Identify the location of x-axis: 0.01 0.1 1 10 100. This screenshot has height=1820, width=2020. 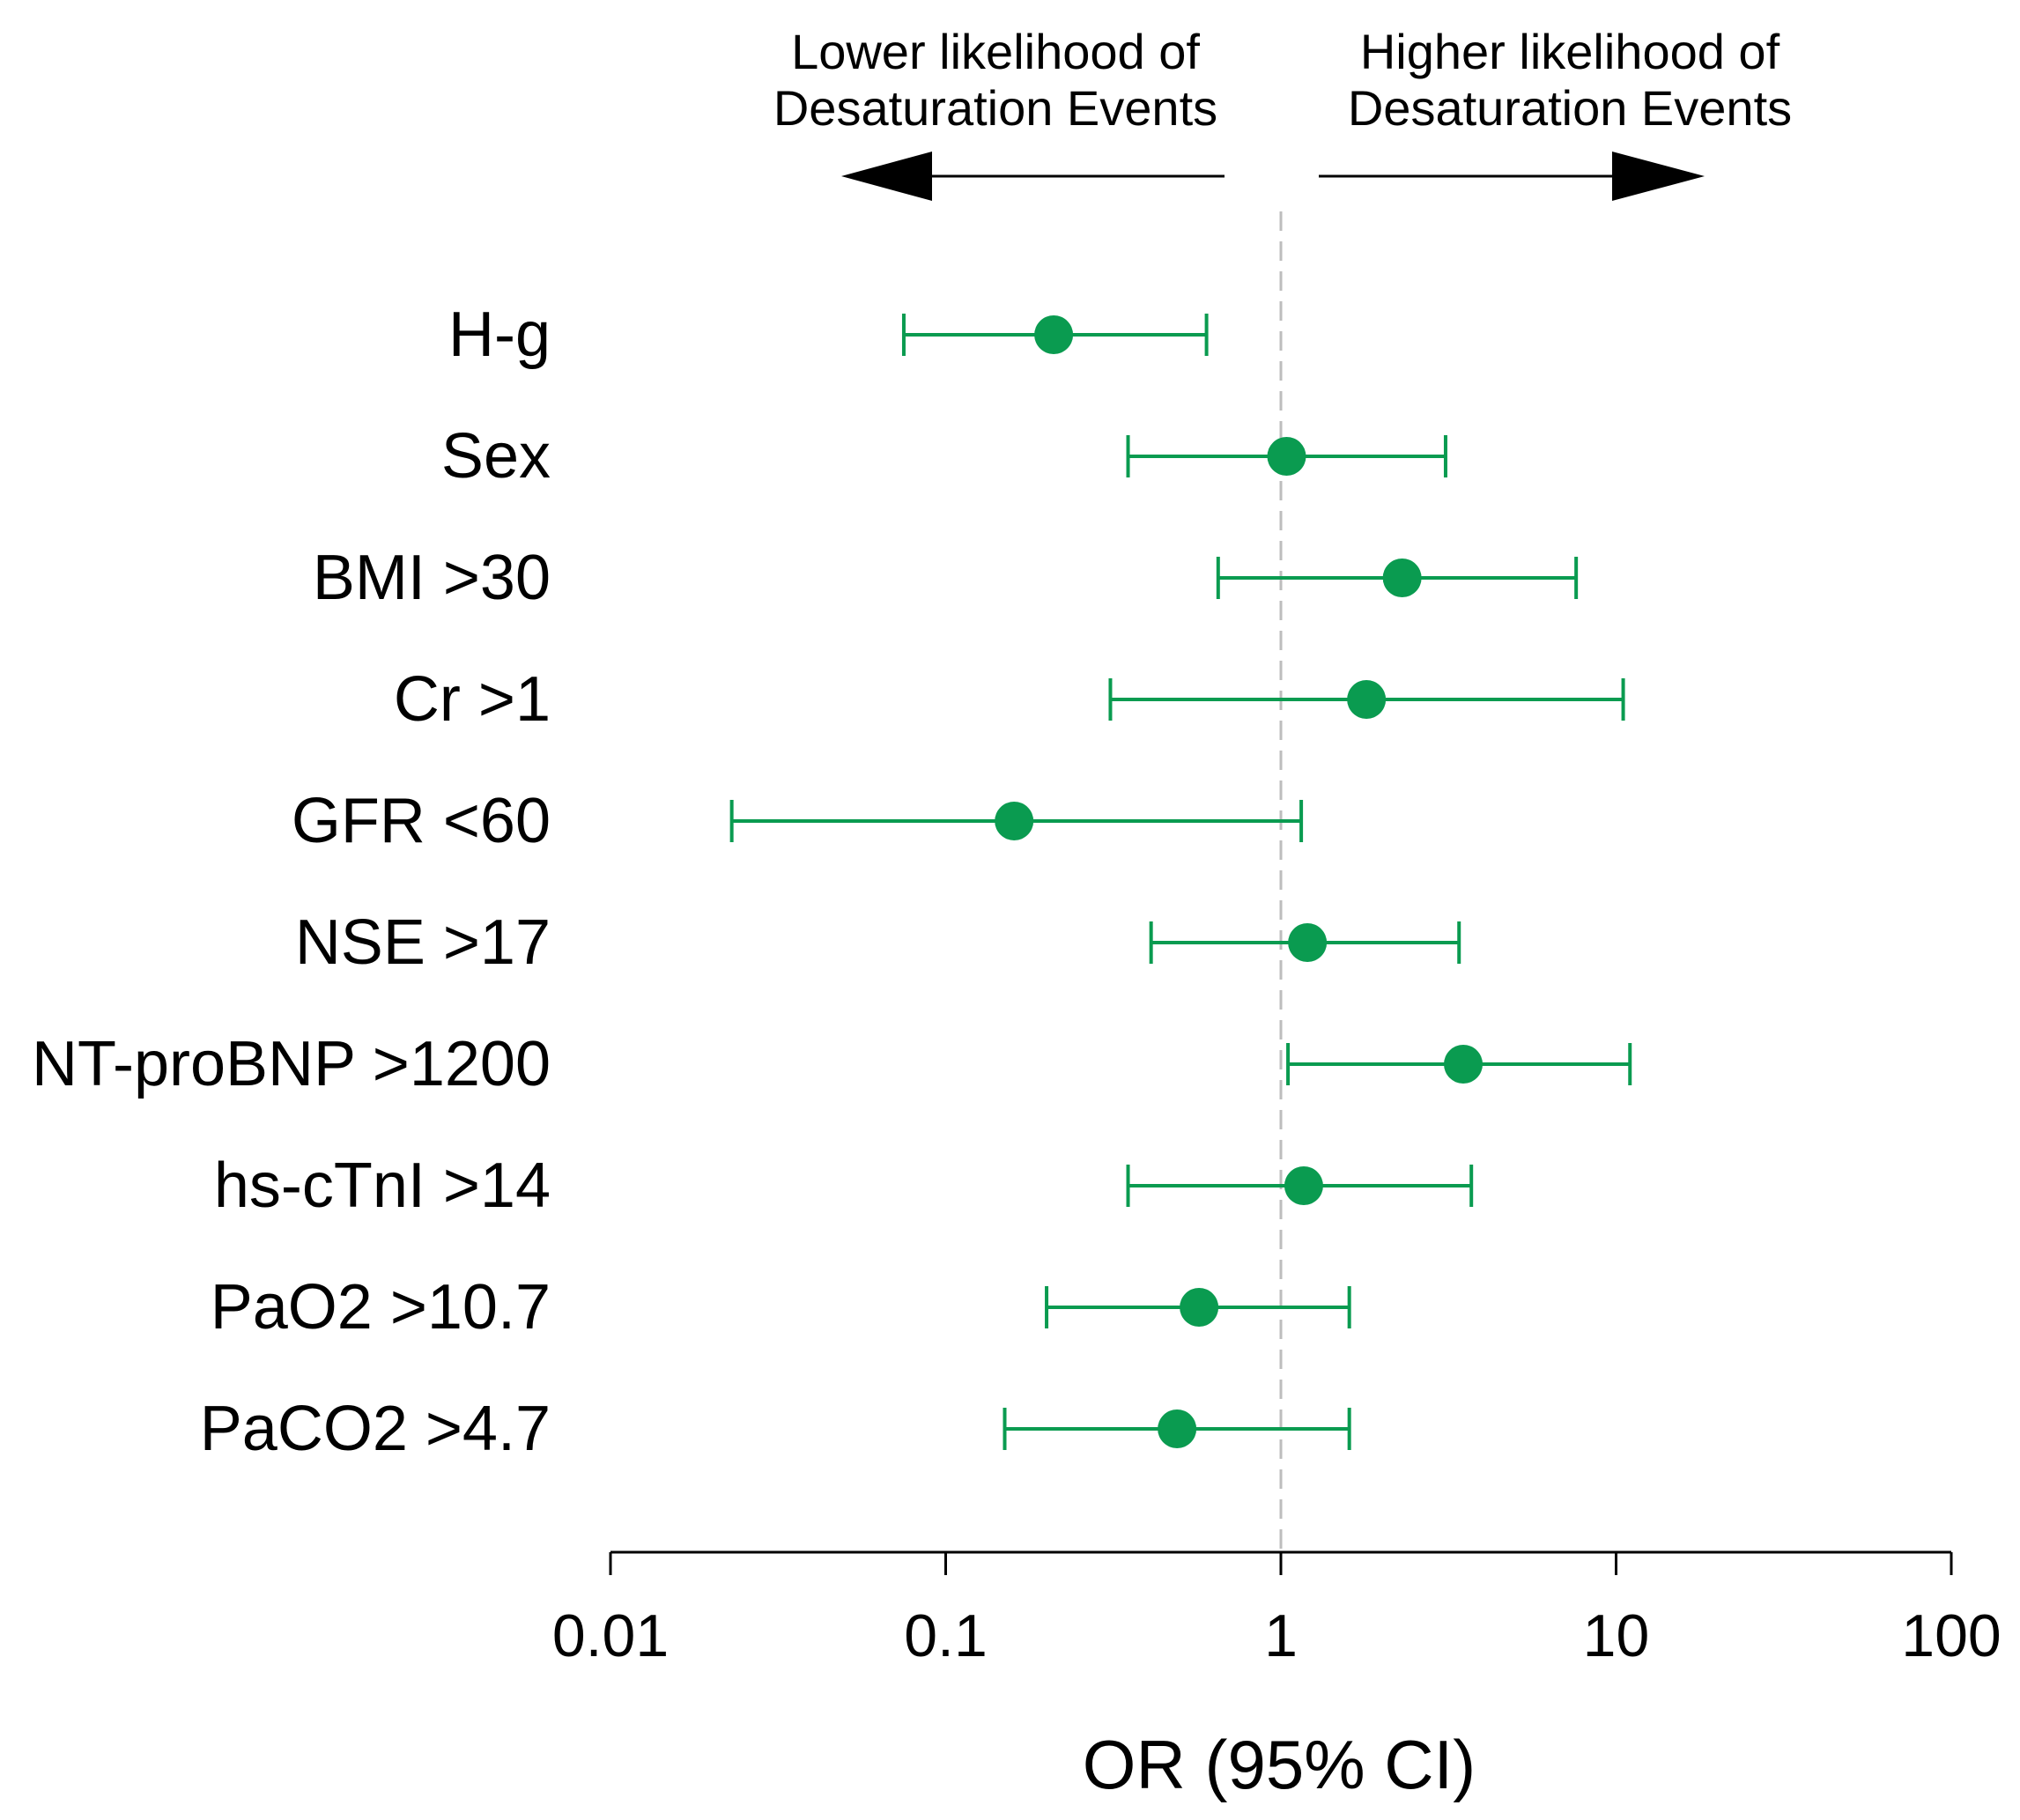
(1277, 1609).